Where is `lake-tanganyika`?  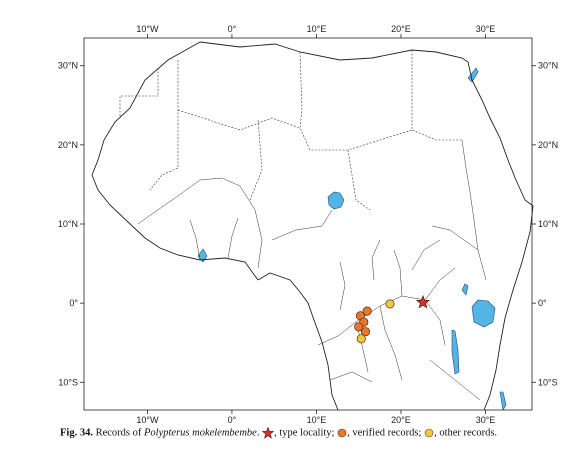 lake-tanganyika is located at coordinates (455, 352).